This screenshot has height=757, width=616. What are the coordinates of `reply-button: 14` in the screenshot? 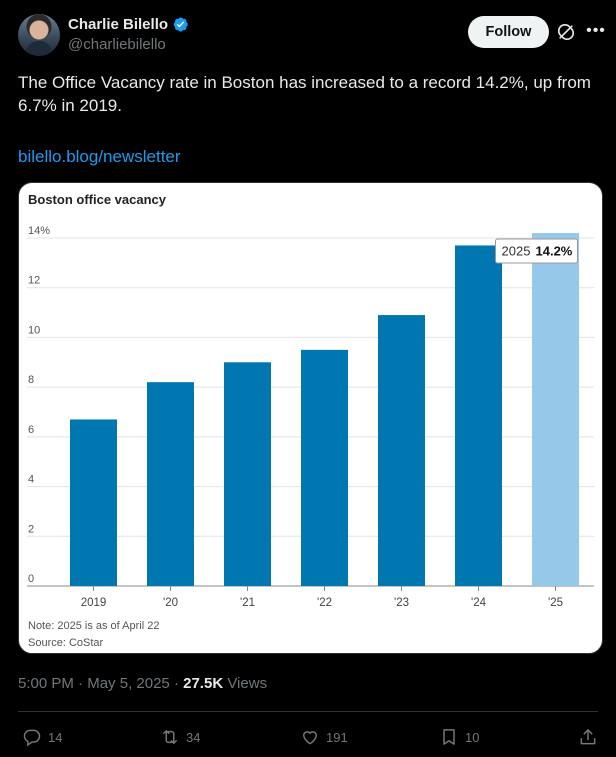 It's located at (42, 737).